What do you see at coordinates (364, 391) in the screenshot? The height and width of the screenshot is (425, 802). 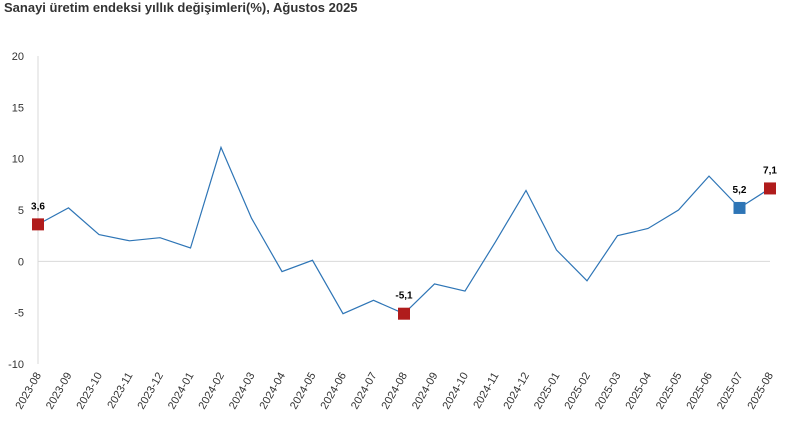 I see `x-tick-label: 2024-07` at bounding box center [364, 391].